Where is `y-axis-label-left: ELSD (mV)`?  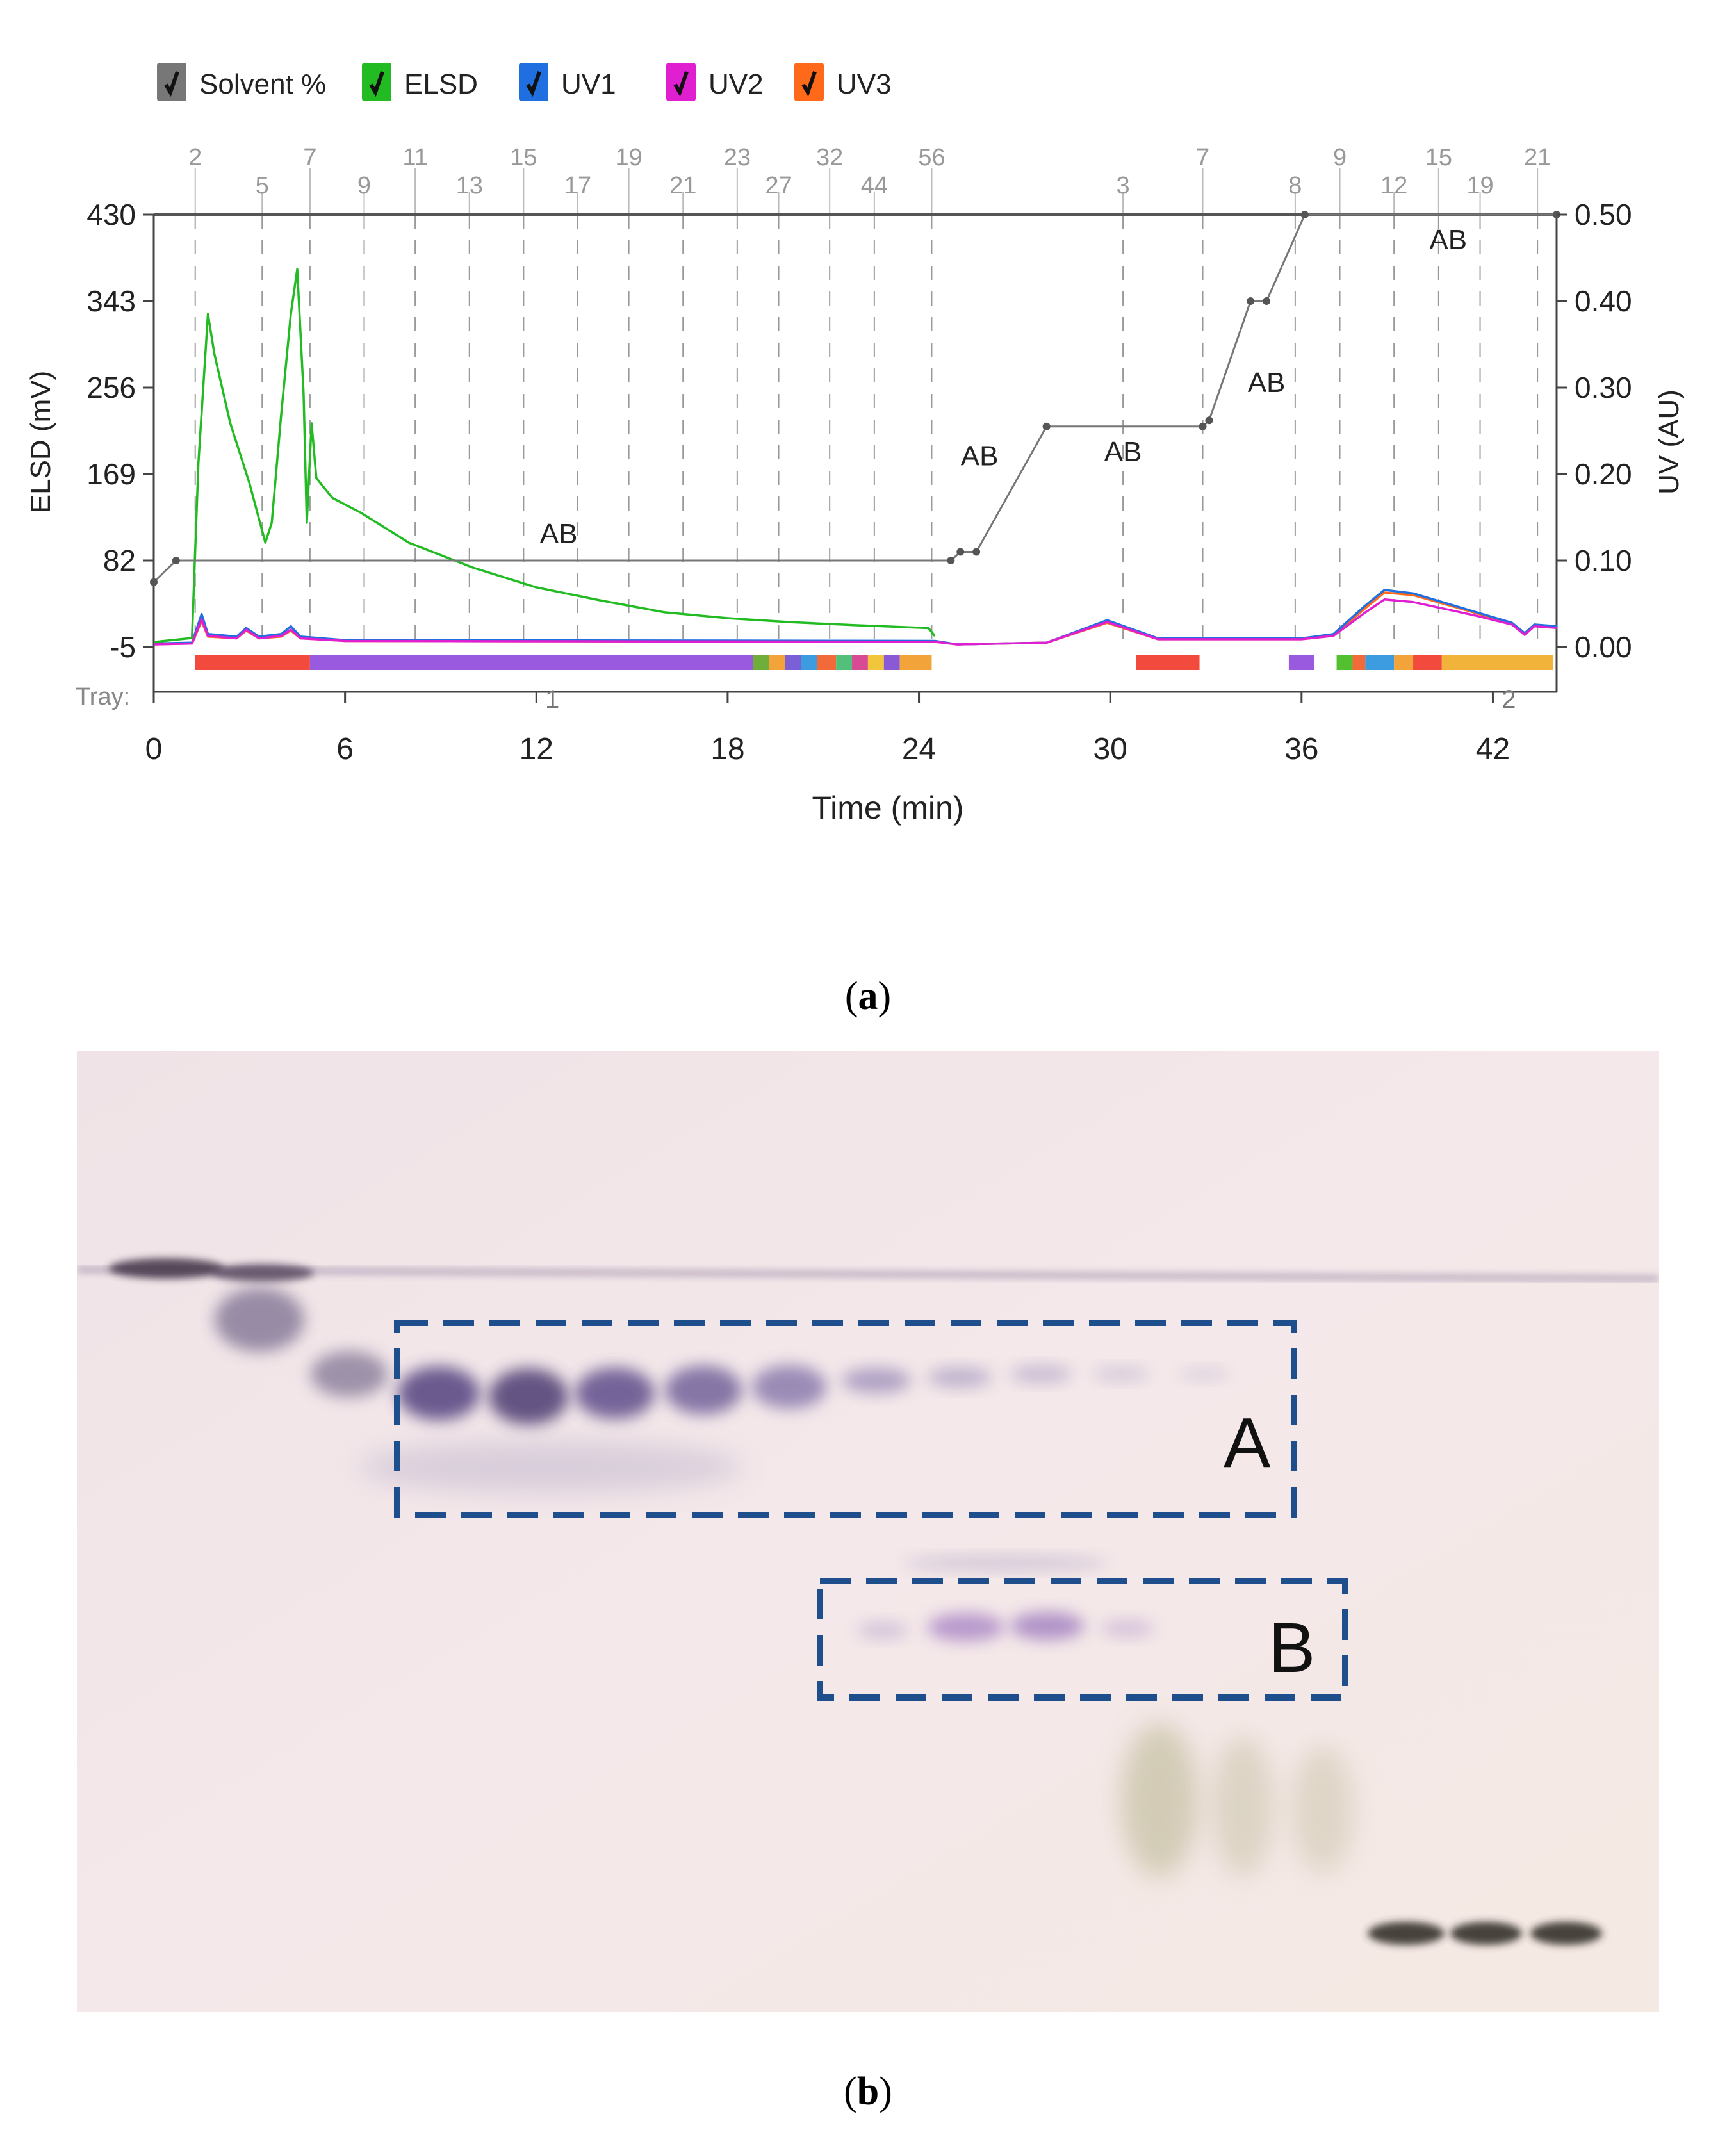 y-axis-label-left: ELSD (mV) is located at coordinates (40, 442).